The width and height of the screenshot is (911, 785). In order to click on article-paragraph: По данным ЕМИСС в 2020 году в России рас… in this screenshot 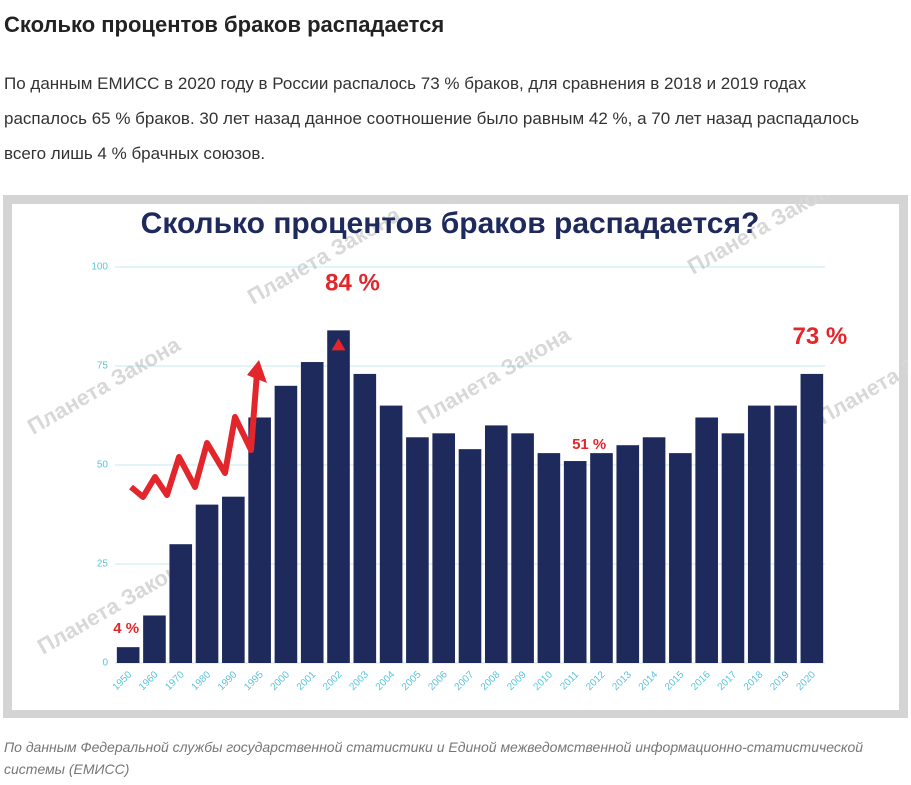, I will do `click(432, 118)`.